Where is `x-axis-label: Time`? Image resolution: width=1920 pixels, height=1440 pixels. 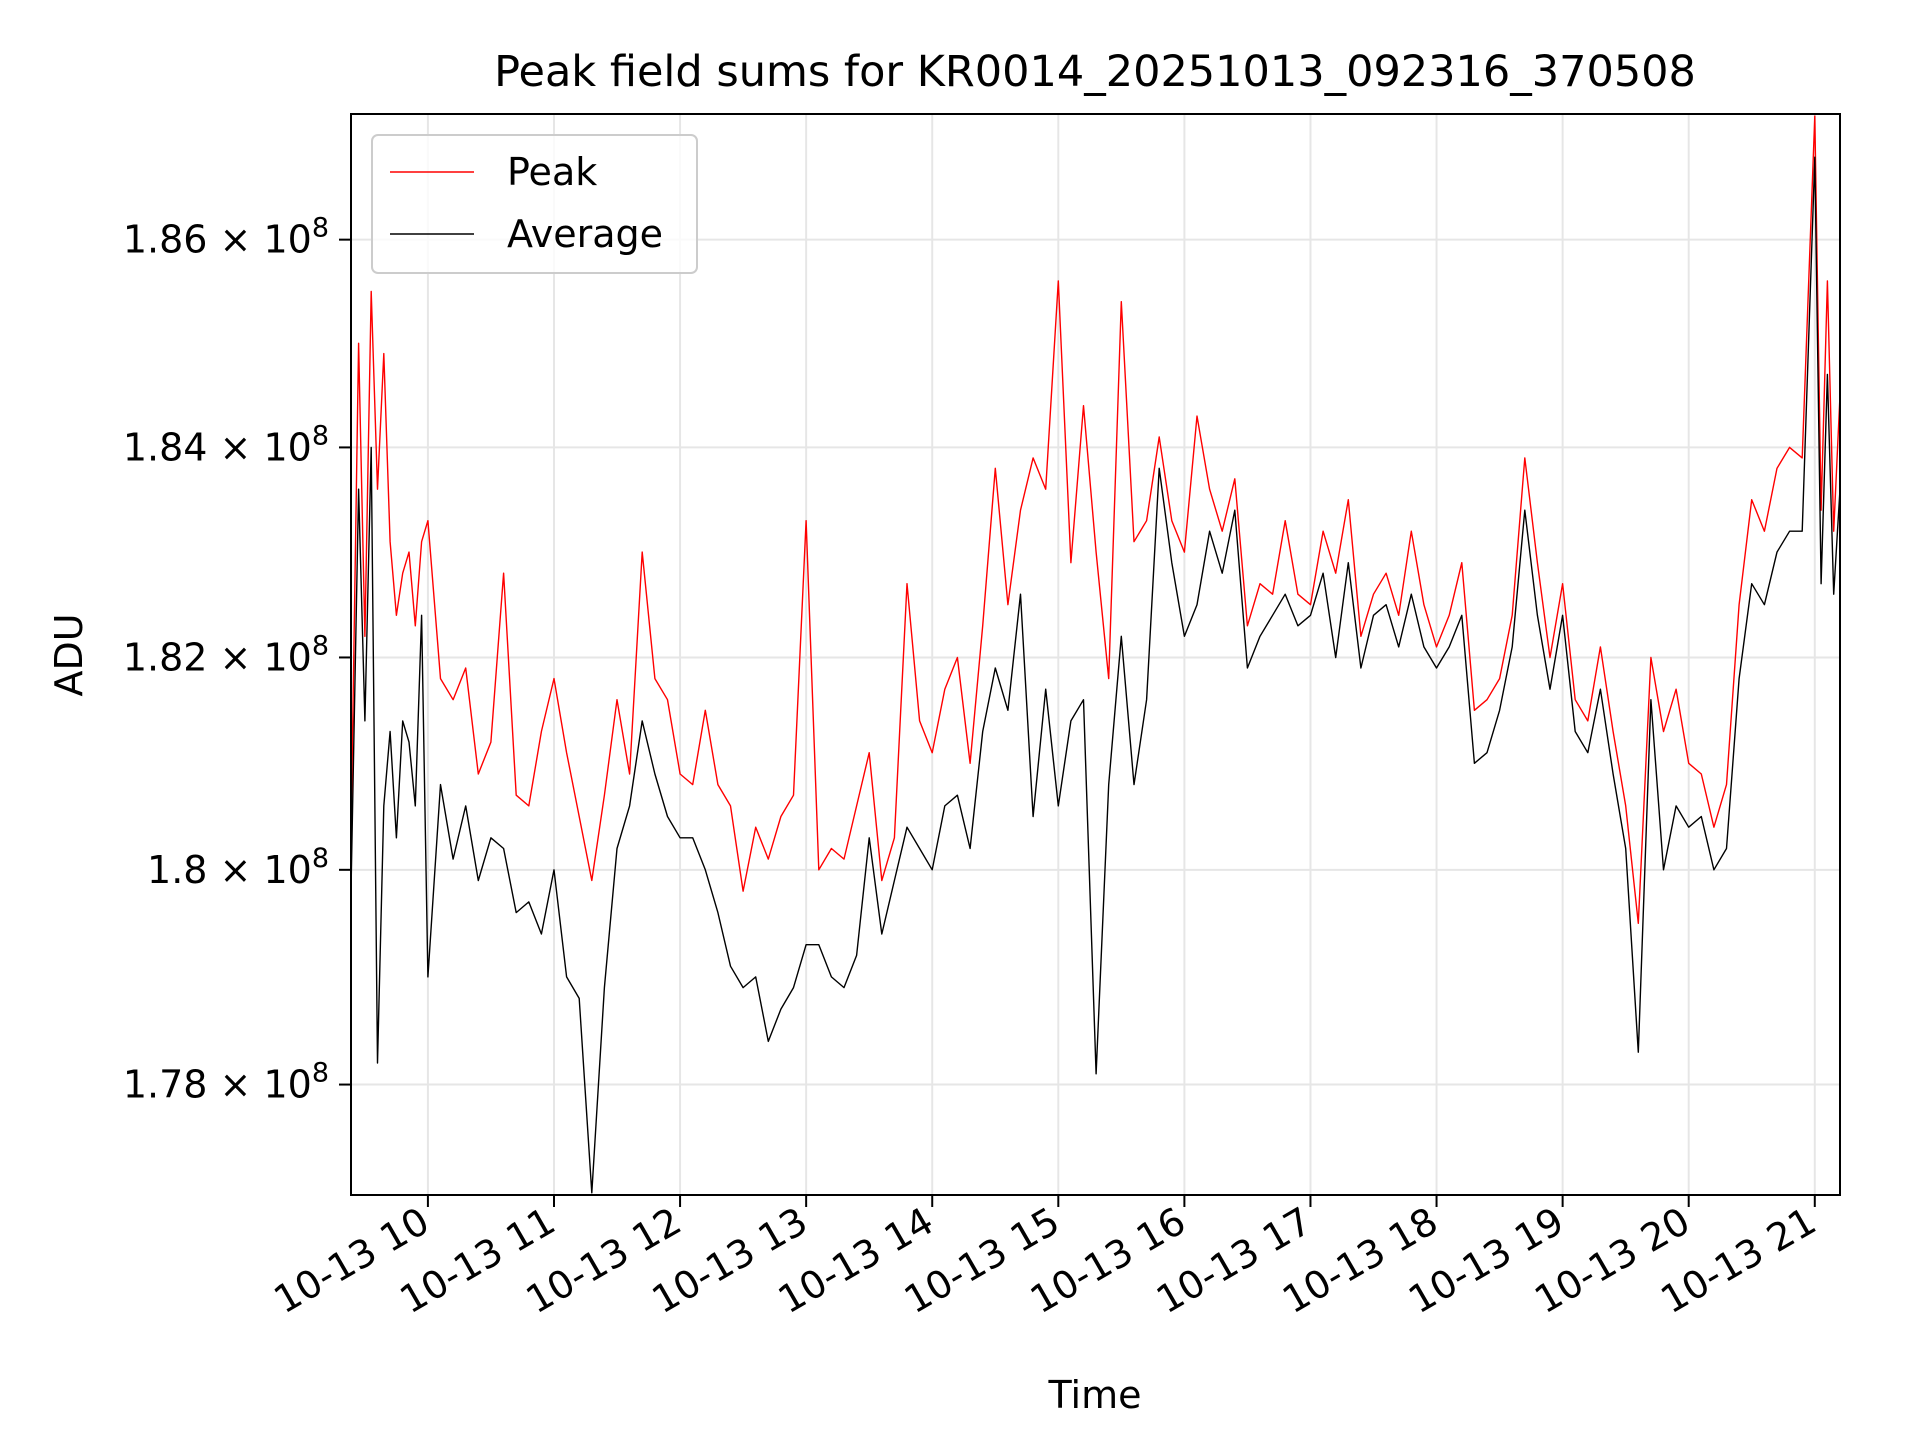 x-axis-label: Time is located at coordinates (1095, 1395).